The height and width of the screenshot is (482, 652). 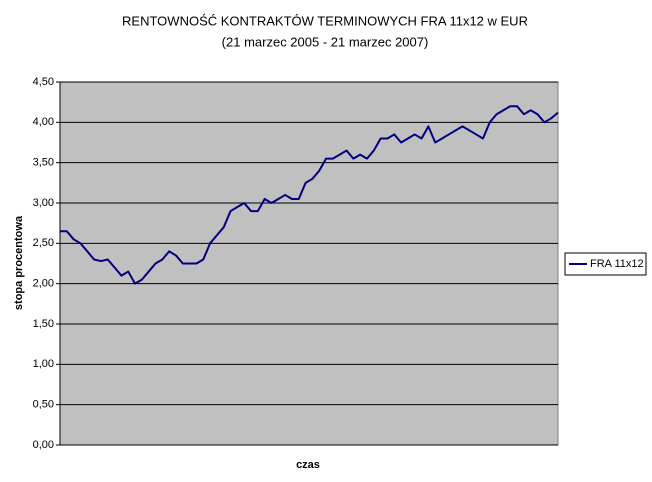 What do you see at coordinates (308, 465) in the screenshot?
I see `x-axis-label: czas` at bounding box center [308, 465].